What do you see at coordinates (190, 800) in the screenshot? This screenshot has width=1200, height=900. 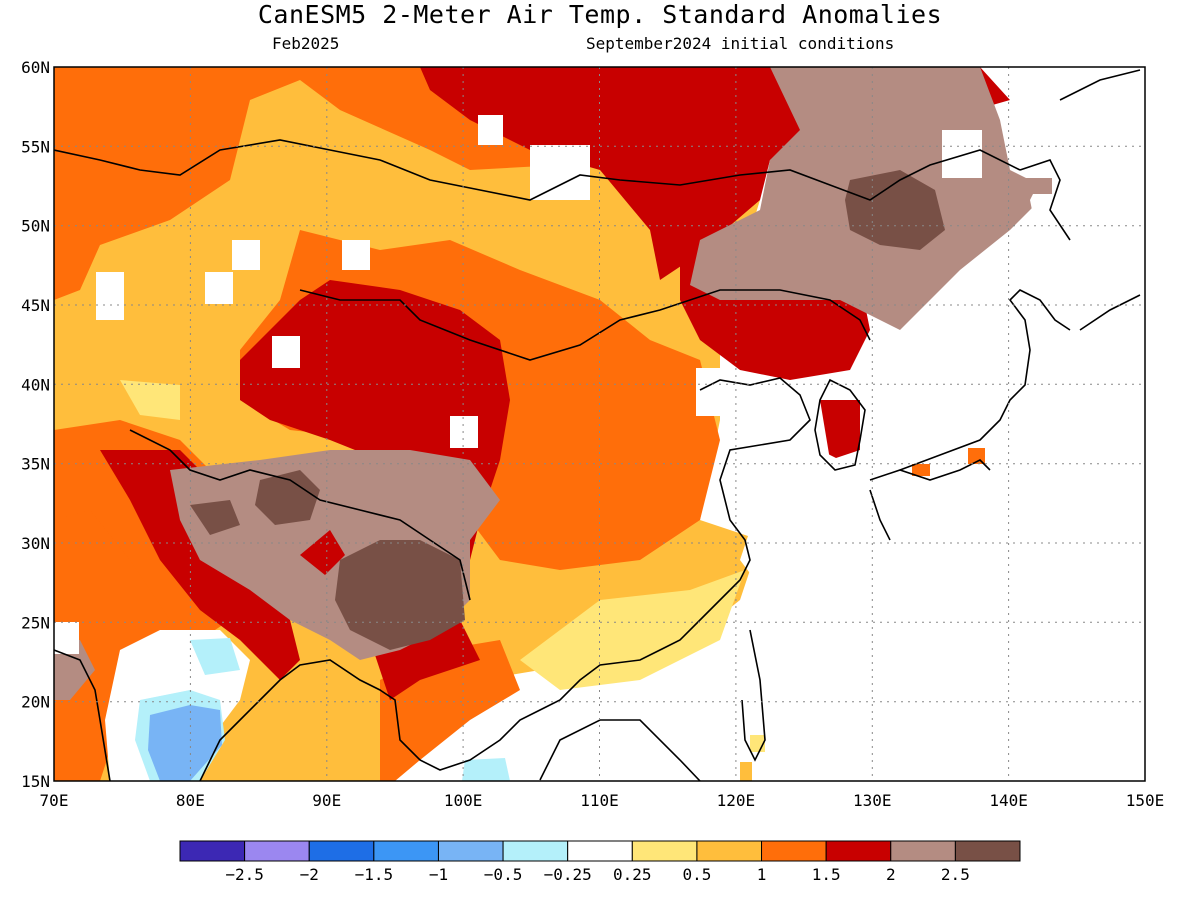 I see `lon-tick-label: 80E` at bounding box center [190, 800].